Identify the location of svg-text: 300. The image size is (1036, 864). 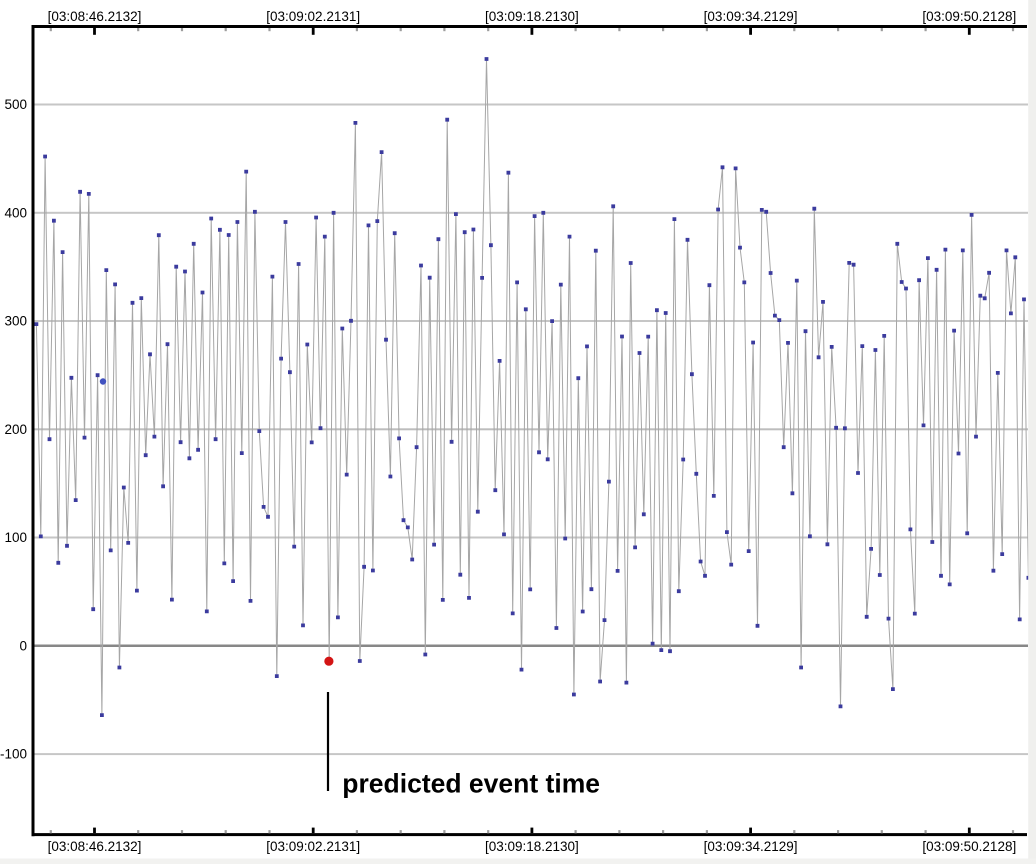
(15, 321).